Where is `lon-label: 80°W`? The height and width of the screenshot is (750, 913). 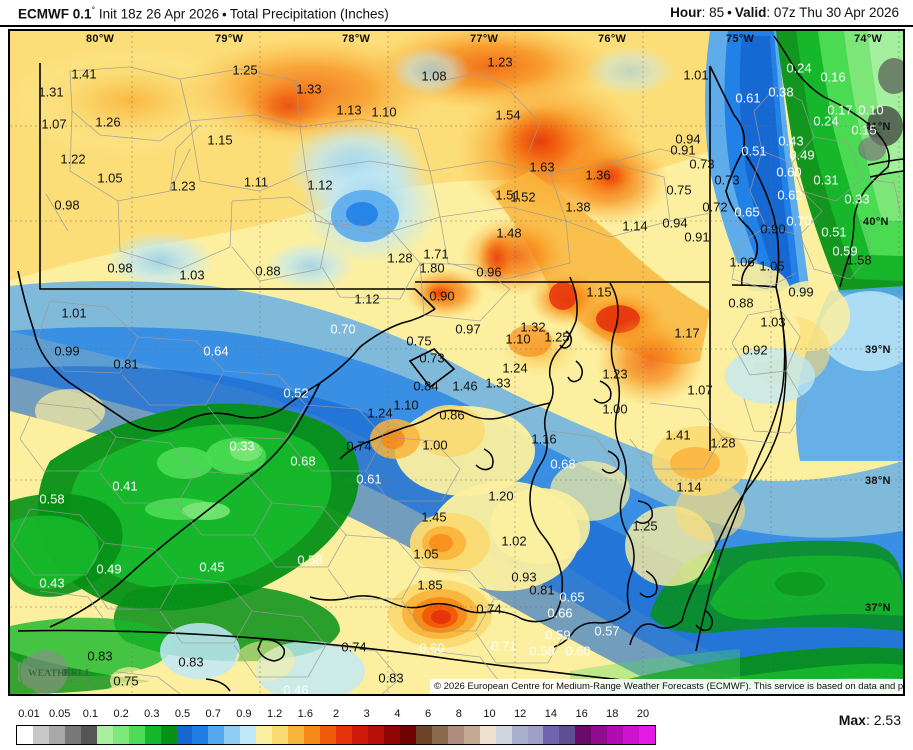 lon-label: 80°W is located at coordinates (100, 39).